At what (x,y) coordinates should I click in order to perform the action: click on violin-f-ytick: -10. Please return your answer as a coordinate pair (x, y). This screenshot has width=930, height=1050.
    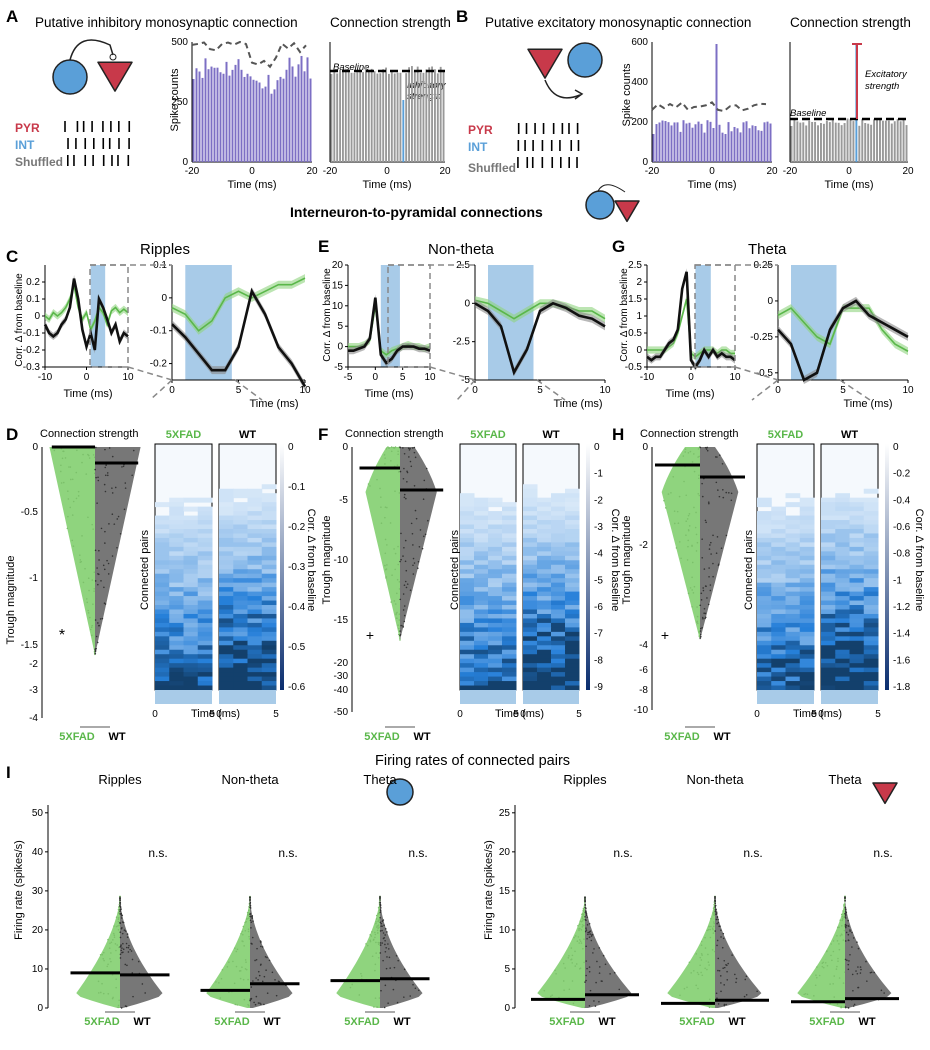
    Looking at the image, I should click on (341, 560).